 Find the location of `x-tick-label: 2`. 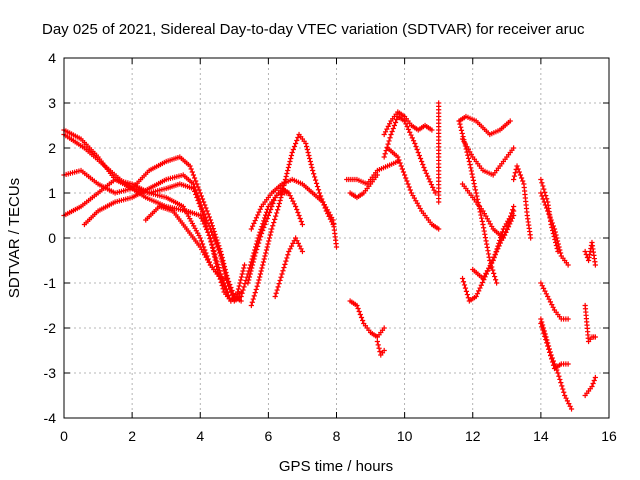

x-tick-label: 2 is located at coordinates (132, 436).